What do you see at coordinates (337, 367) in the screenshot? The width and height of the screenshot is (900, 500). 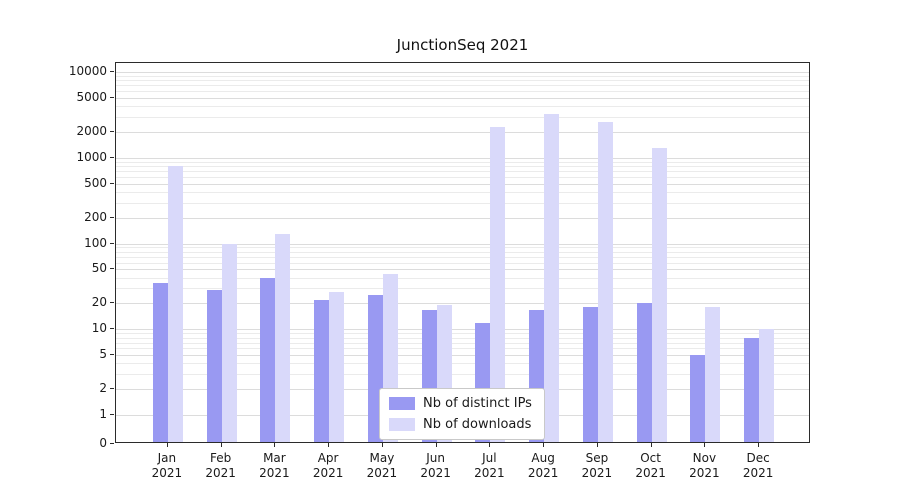 I see `bar-nb-of-downloads-apr-2021` at bounding box center [337, 367].